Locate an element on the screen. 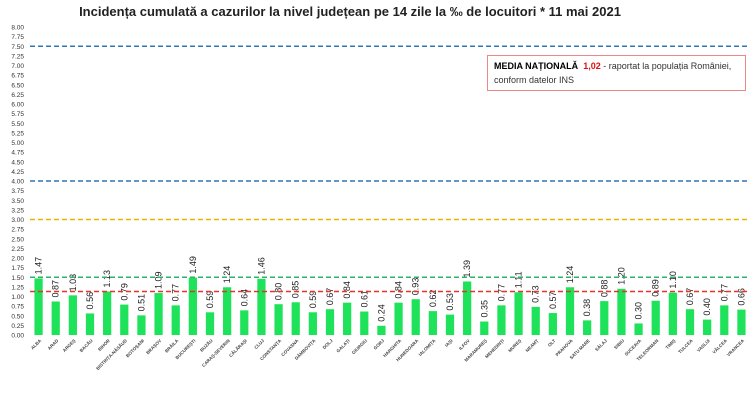 This screenshot has width=750, height=405. data-label: 1.03 is located at coordinates (73, 283).